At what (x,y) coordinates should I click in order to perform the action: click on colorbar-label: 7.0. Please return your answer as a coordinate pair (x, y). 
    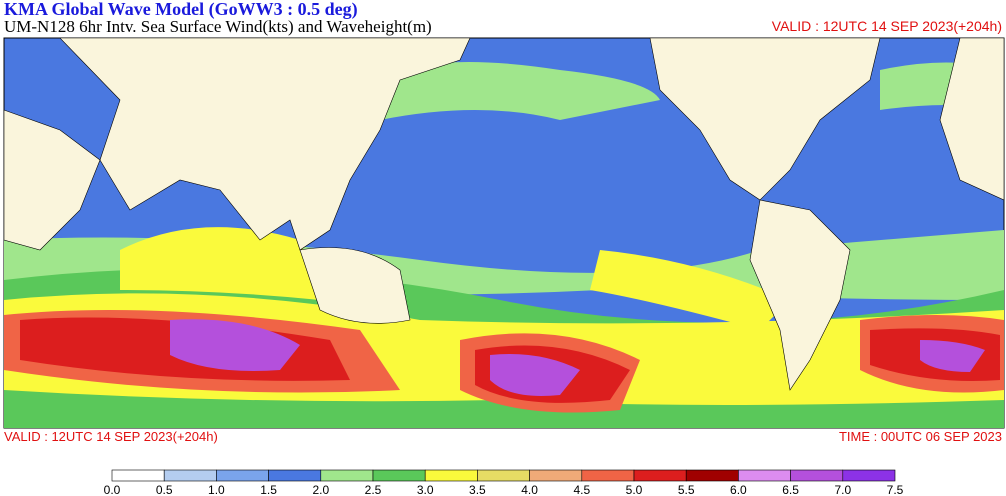
    Looking at the image, I should click on (842, 489).